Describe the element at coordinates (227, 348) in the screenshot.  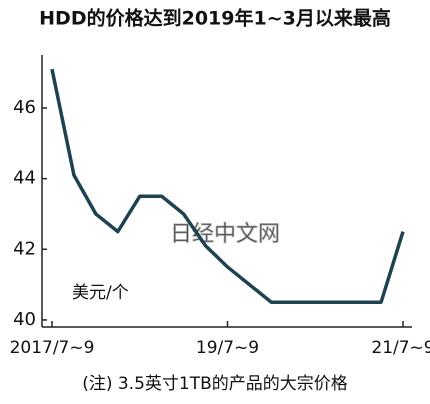
I see `x-tick-label: 19/7~9` at that location.